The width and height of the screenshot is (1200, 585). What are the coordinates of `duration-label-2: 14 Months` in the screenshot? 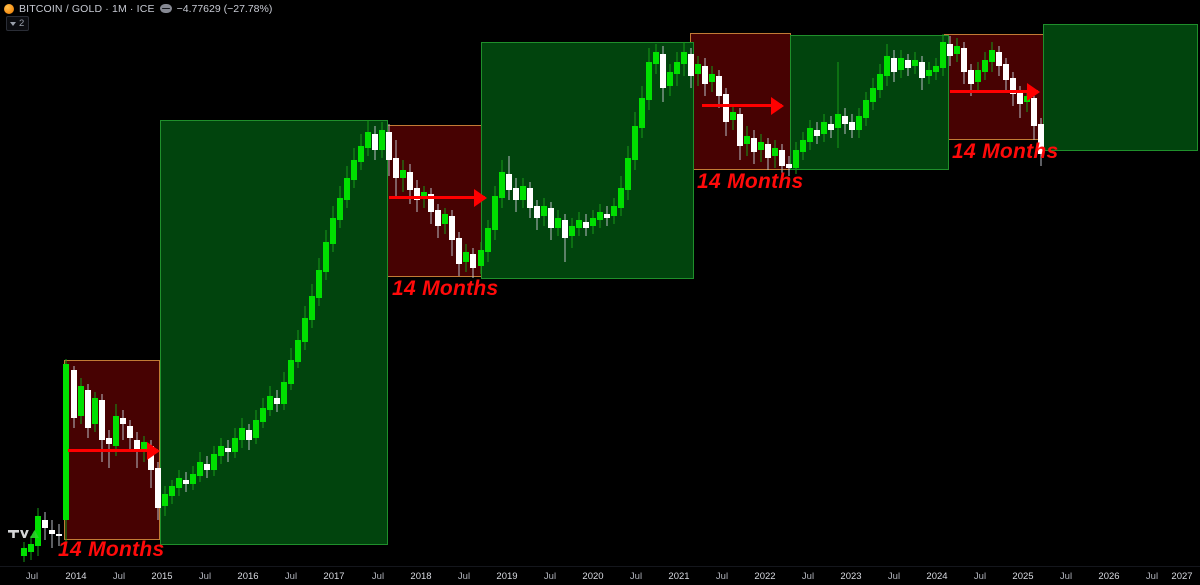 It's located at (445, 288).